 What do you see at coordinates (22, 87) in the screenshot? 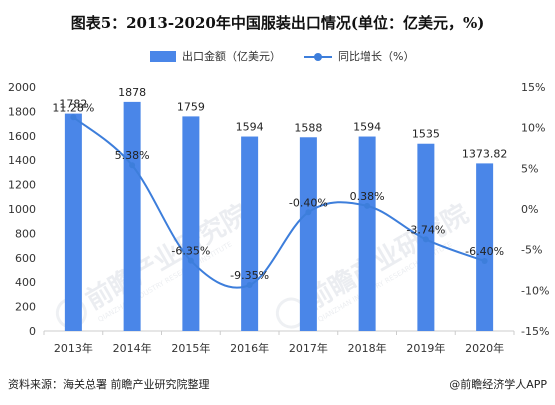
I see `y-left-tick-label: 2000` at bounding box center [22, 87].